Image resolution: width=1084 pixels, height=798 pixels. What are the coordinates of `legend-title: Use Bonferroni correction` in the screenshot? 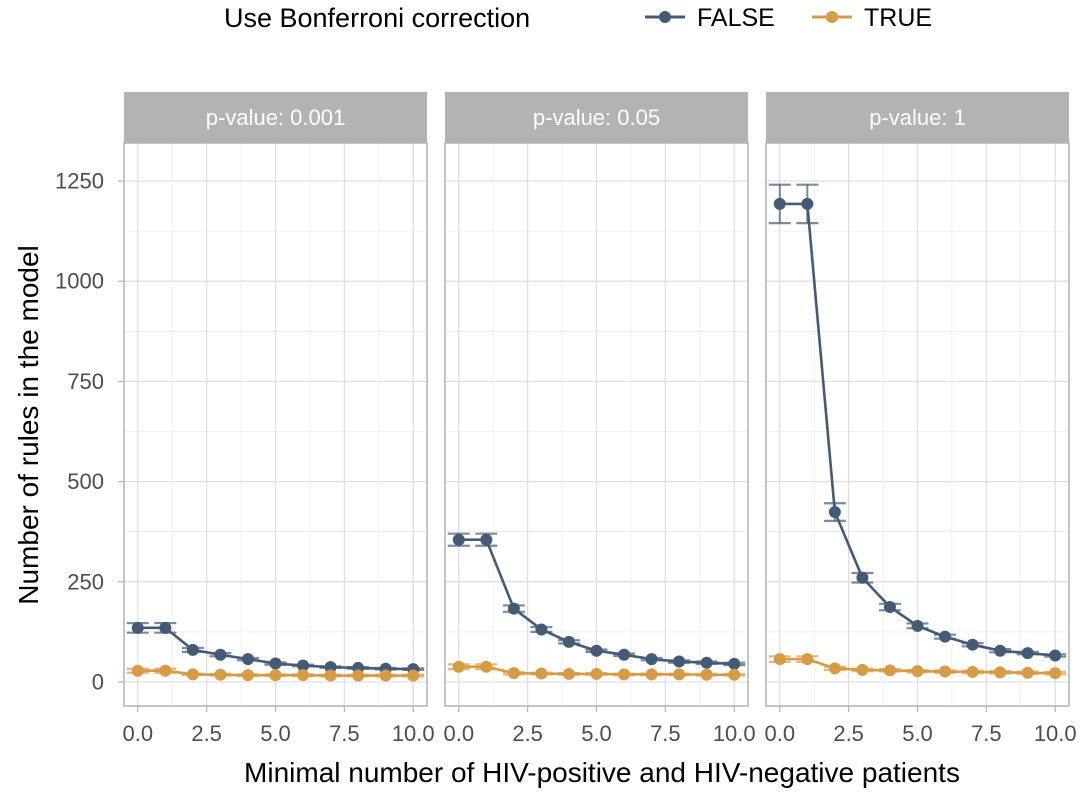 It's located at (377, 18).